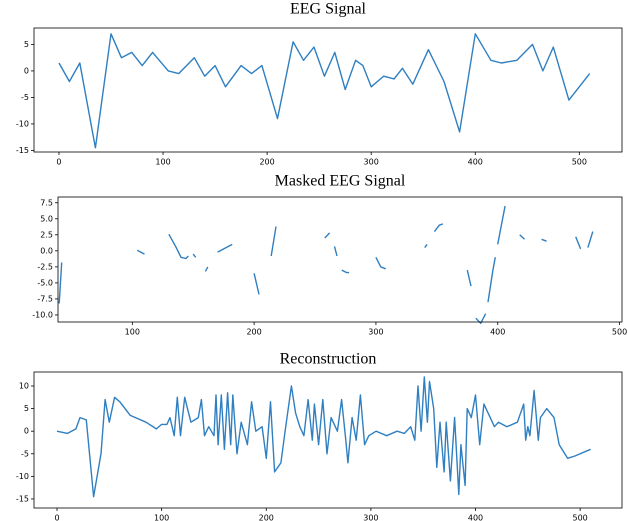 This screenshot has height=521, width=628. I want to click on y-tick-label: 0.0, so click(46, 250).